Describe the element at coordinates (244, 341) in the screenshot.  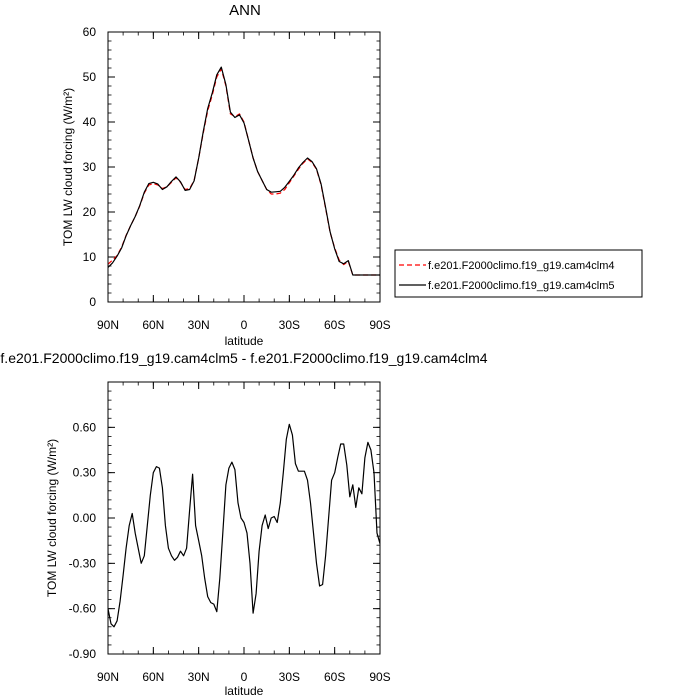
I see `top-x-axis-label: latitude` at that location.